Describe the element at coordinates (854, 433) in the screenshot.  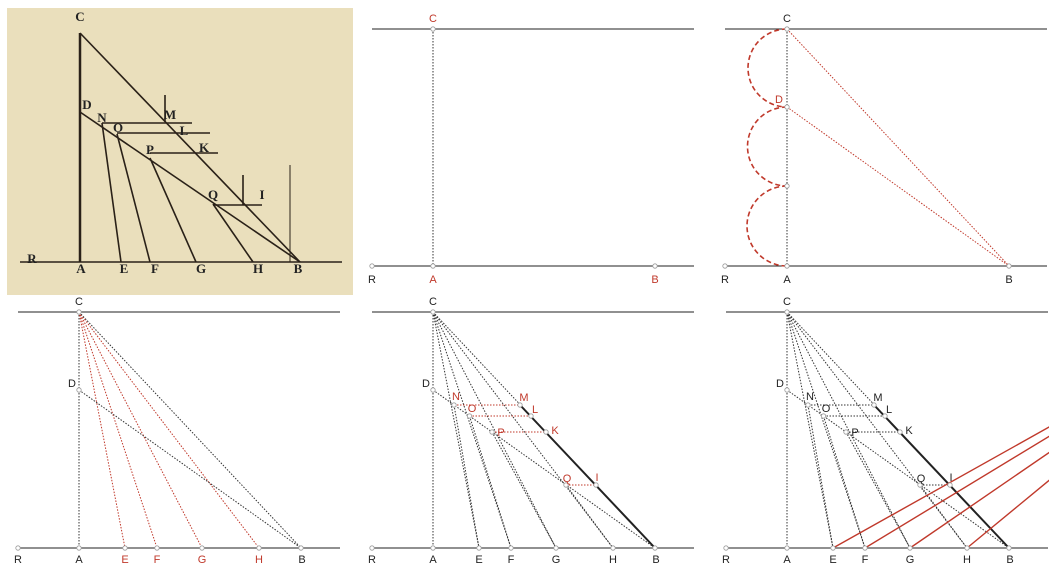
I see `label: P` at that location.